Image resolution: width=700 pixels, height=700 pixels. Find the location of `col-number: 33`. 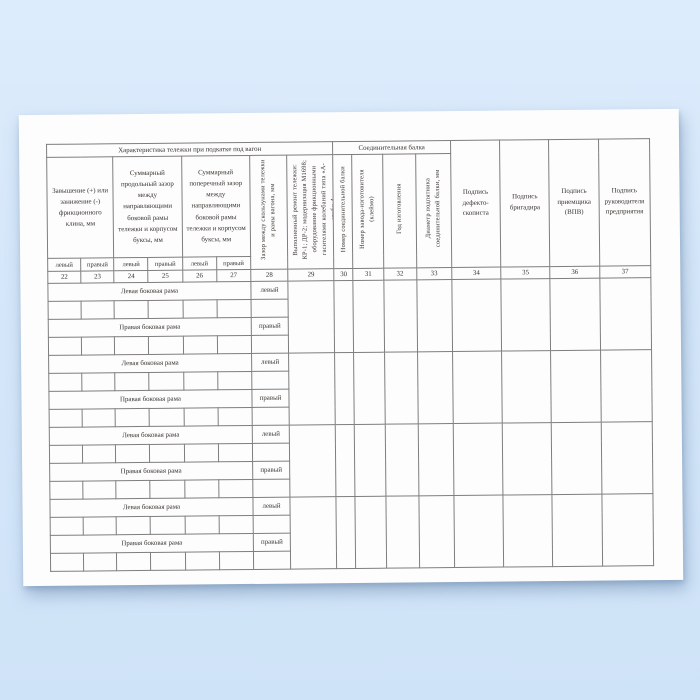

col-number: 33 is located at coordinates (434, 273).